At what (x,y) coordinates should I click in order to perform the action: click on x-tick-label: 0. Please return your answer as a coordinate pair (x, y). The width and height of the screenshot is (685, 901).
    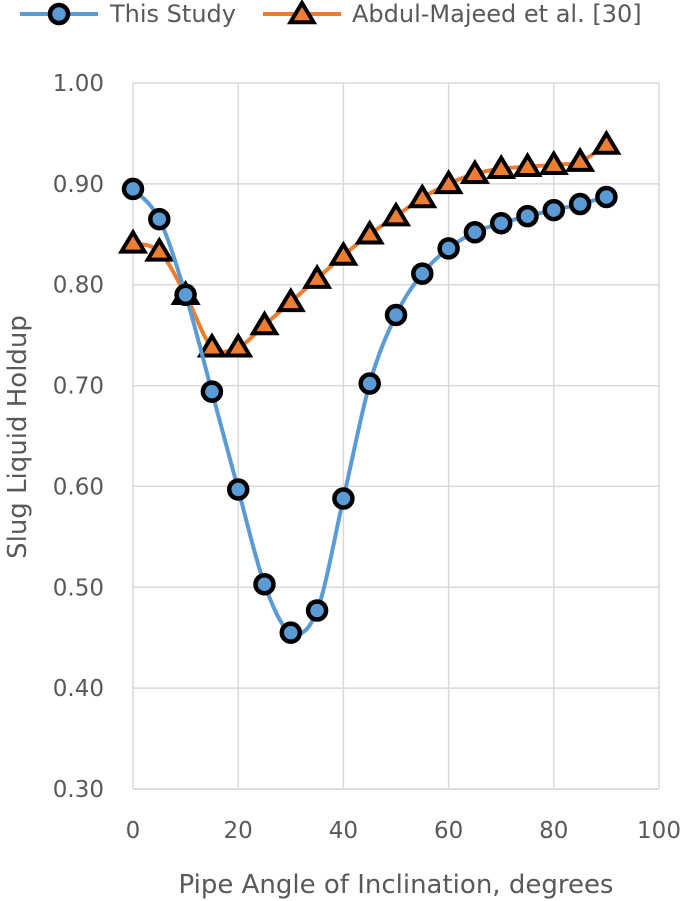
    Looking at the image, I should click on (133, 831).